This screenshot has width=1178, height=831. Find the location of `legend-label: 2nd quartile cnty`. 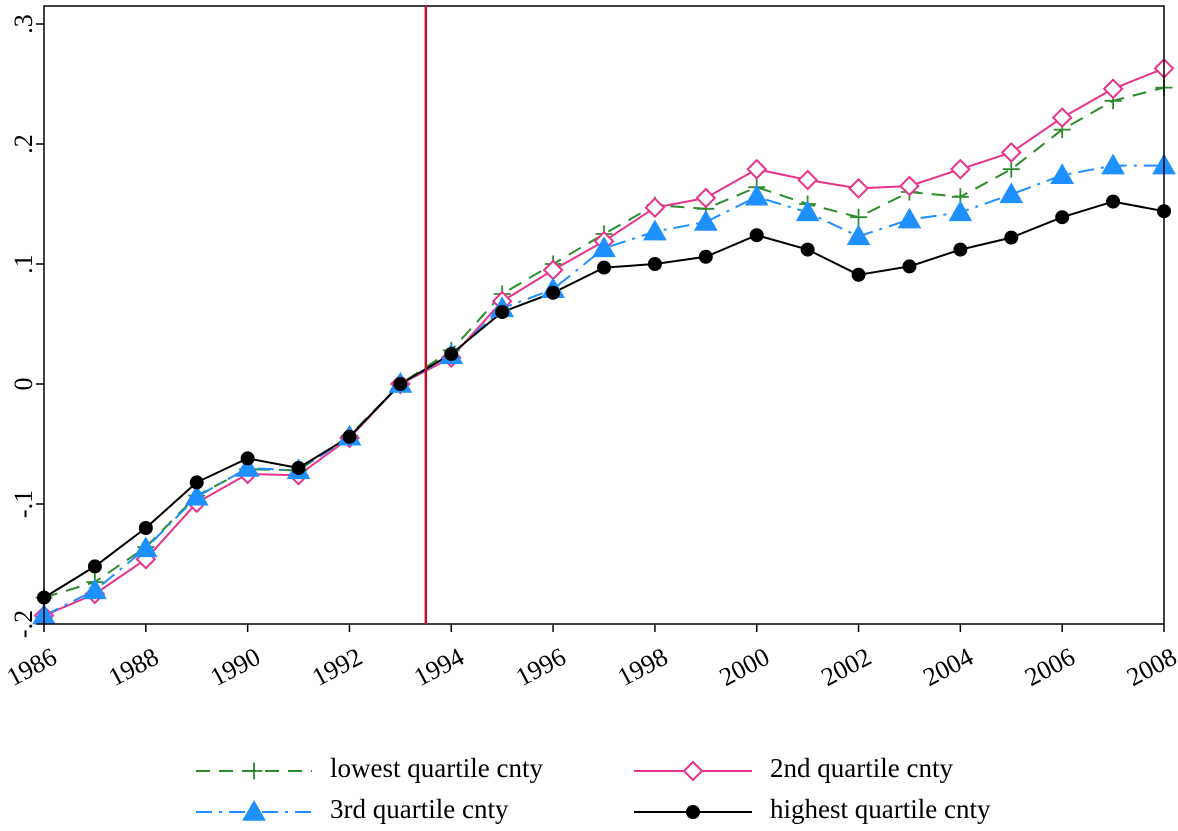

legend-label: 2nd quartile cnty is located at coordinates (861, 768).